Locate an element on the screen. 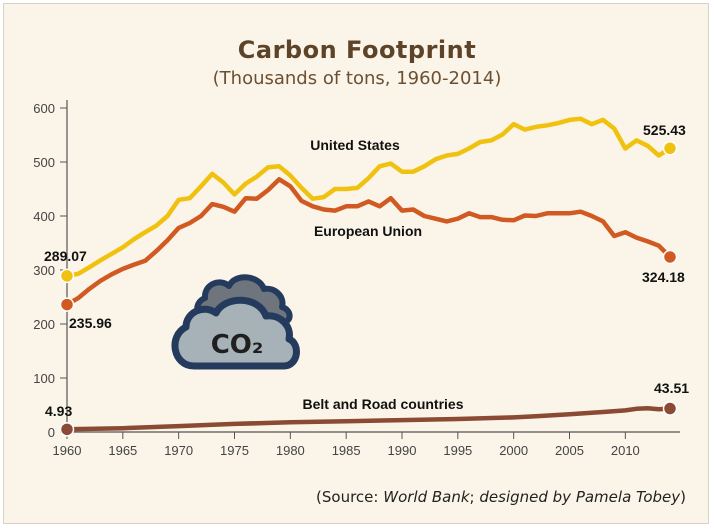 Image resolution: width=714 pixels, height=529 pixels. y-tick-label: 600 is located at coordinates (44, 108).